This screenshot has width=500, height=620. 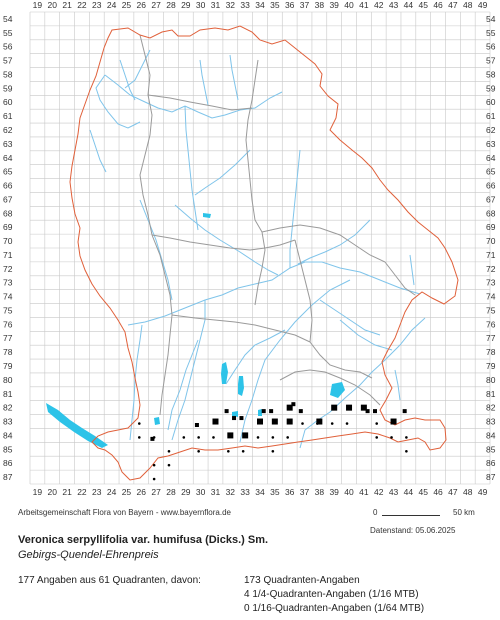 I want to click on x-axis-label-top: 30, so click(x=201, y=5).